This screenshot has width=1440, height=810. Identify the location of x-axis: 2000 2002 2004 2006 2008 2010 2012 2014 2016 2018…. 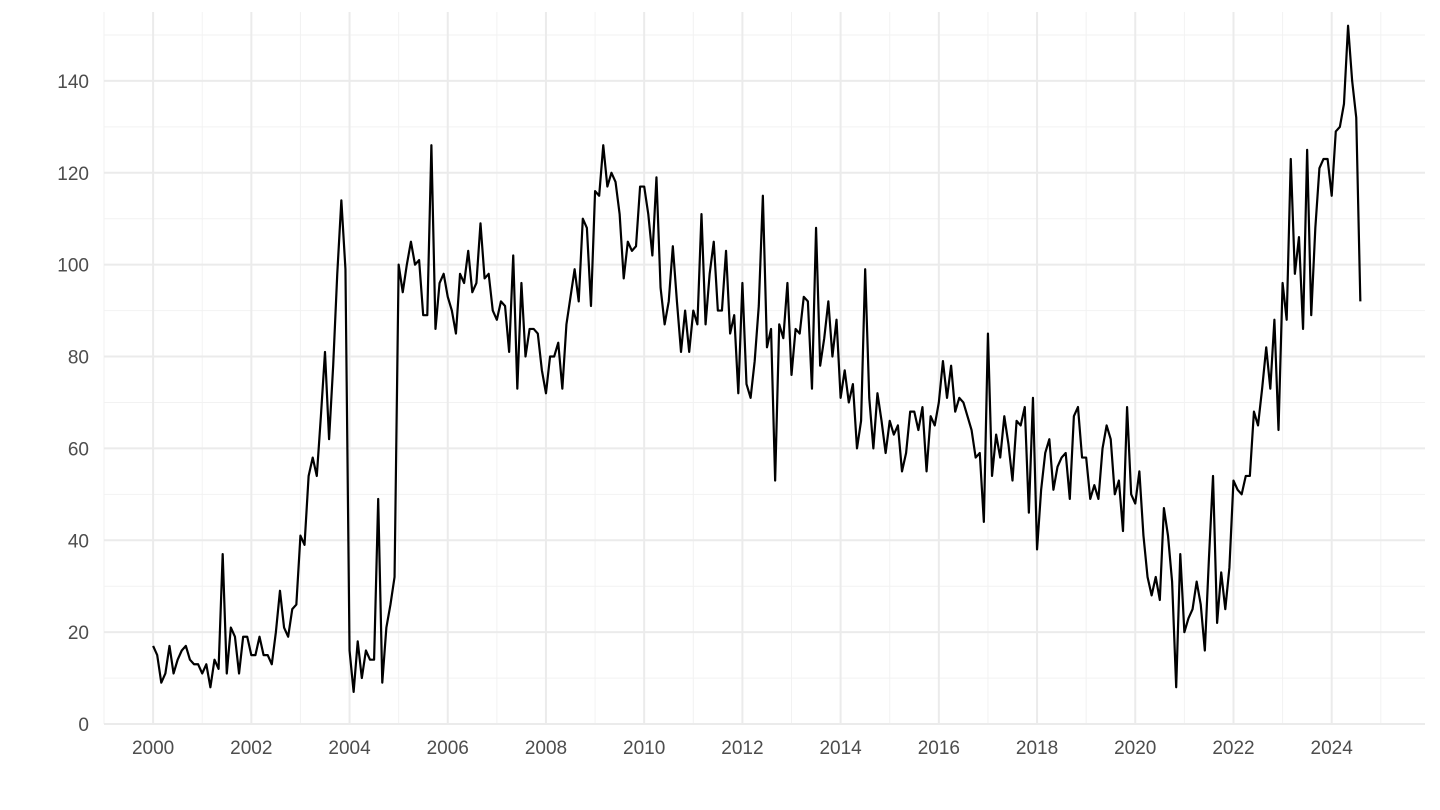
(742, 748).